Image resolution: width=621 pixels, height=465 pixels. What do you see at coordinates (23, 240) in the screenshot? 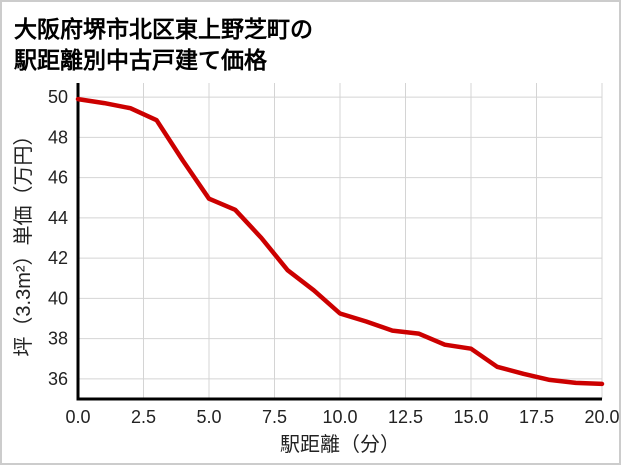
I see `y-axis-title: 坪（3.3m²）単価（万円）` at bounding box center [23, 240].